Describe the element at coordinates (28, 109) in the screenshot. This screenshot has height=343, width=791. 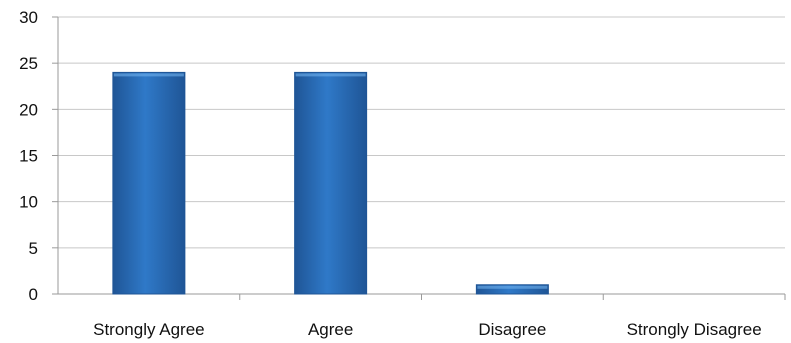
I see `y-tick-label: 20` at that location.